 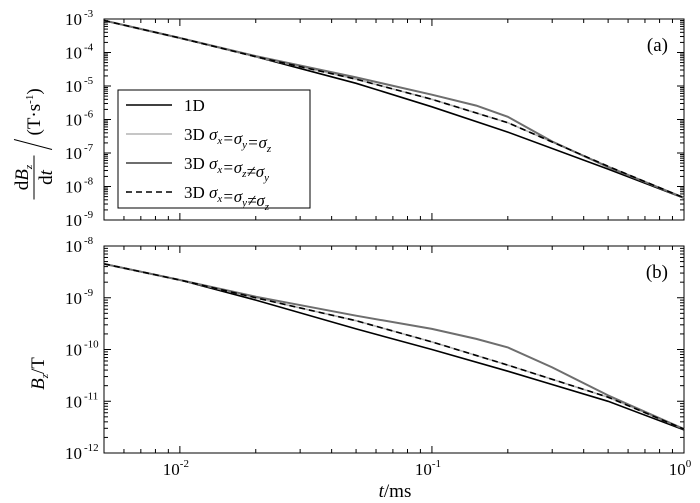 I want to click on y-tick-label: 10 -7, so click(x=79, y=152).